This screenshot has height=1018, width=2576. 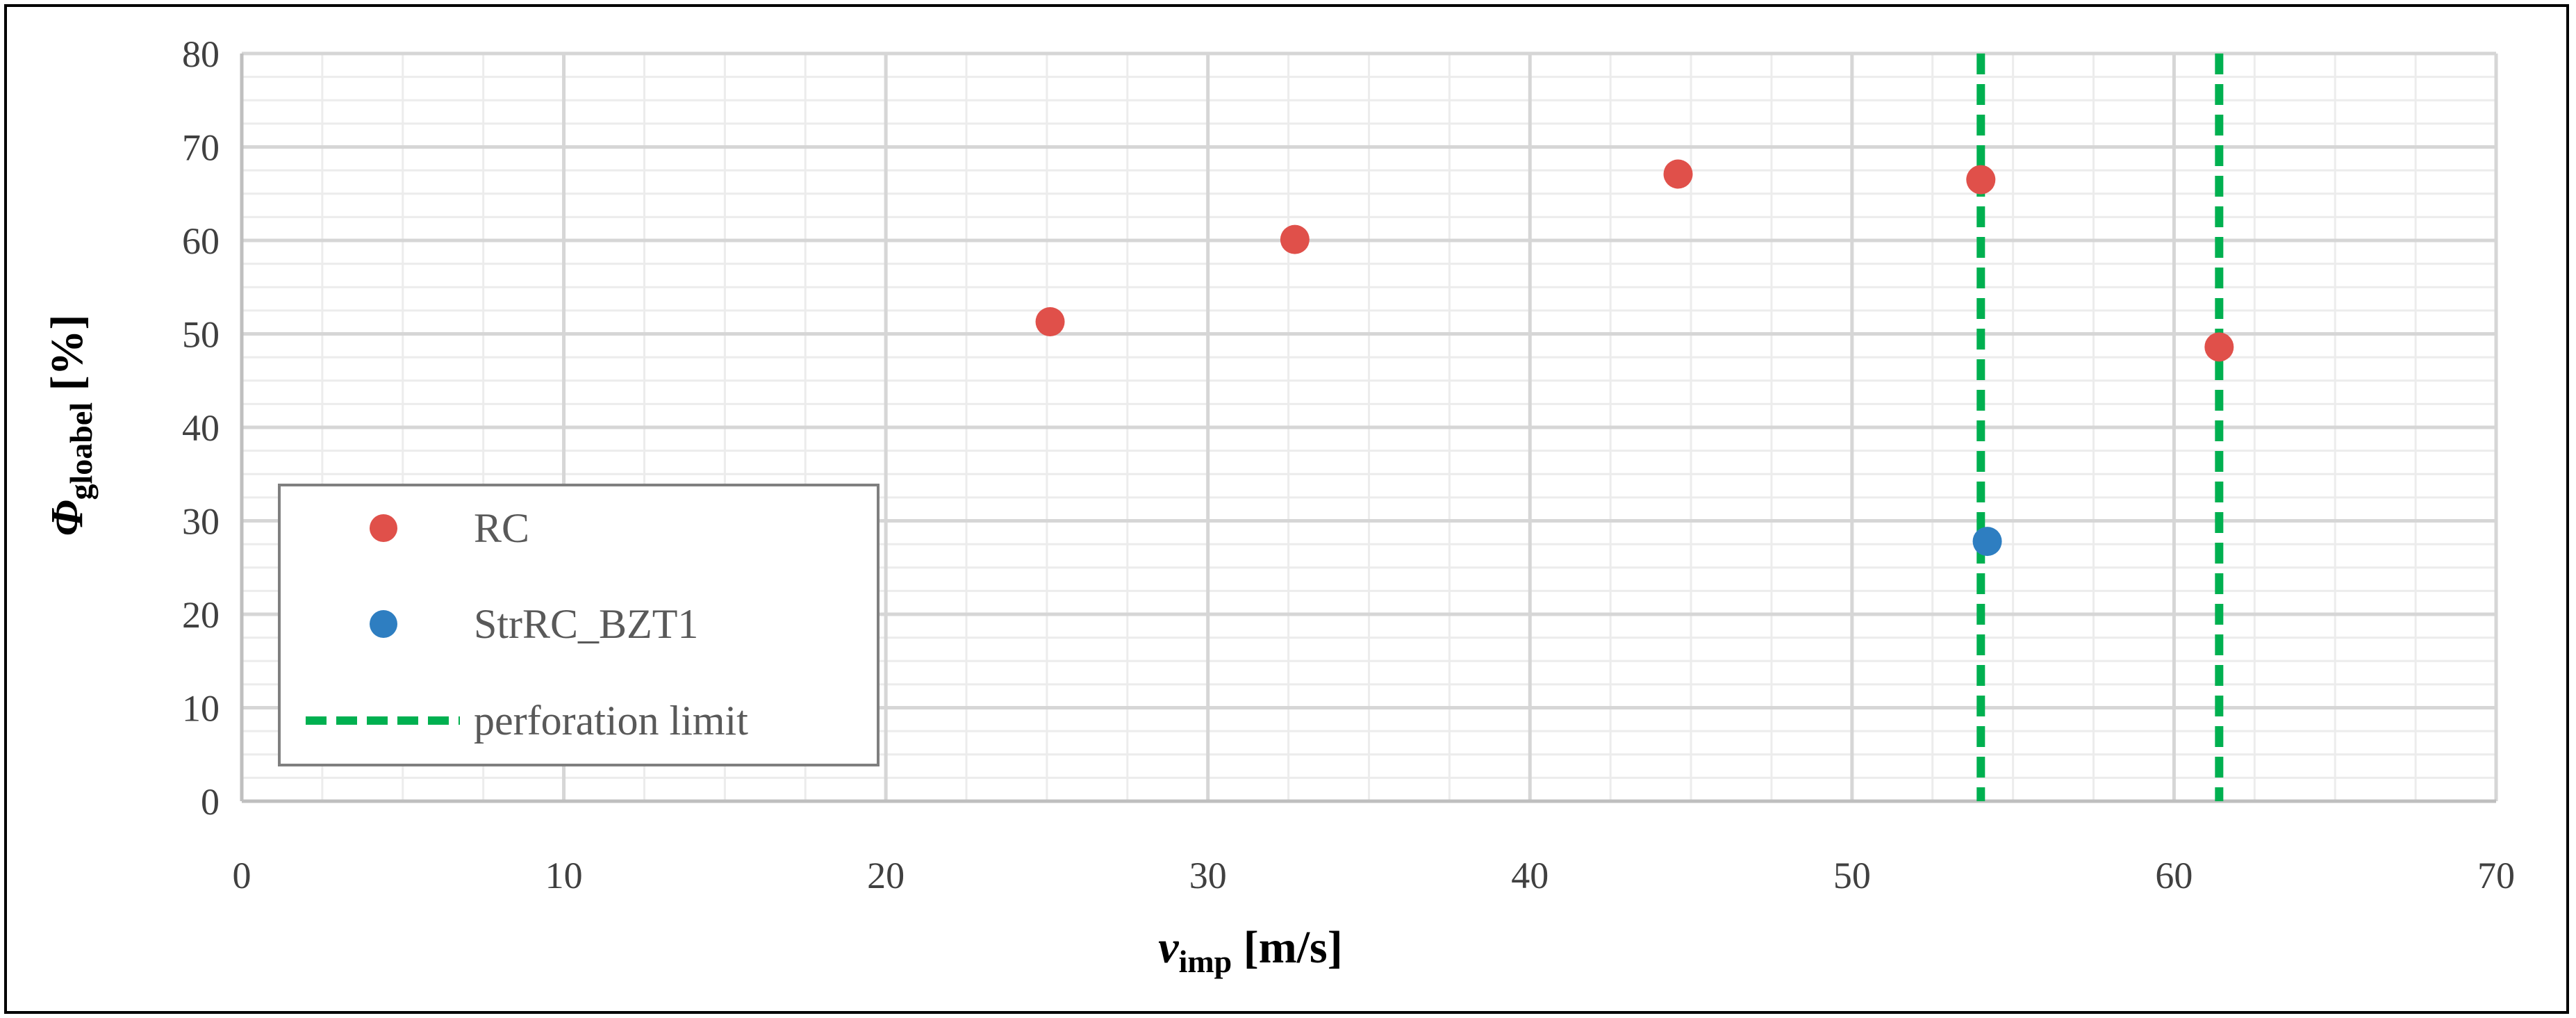 What do you see at coordinates (211, 802) in the screenshot?
I see `y-tick-label: 0` at bounding box center [211, 802].